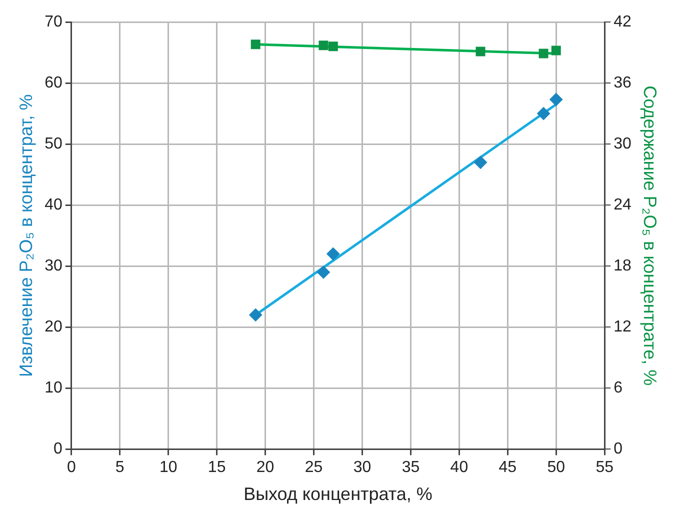 The height and width of the screenshot is (522, 673). What do you see at coordinates (53, 327) in the screenshot?
I see `y-tick-label: 20` at bounding box center [53, 327].